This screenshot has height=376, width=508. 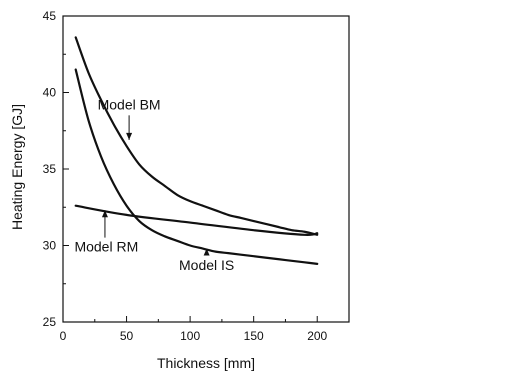 I want to click on x-axis-title: Thickness [mm], so click(x=206, y=363).